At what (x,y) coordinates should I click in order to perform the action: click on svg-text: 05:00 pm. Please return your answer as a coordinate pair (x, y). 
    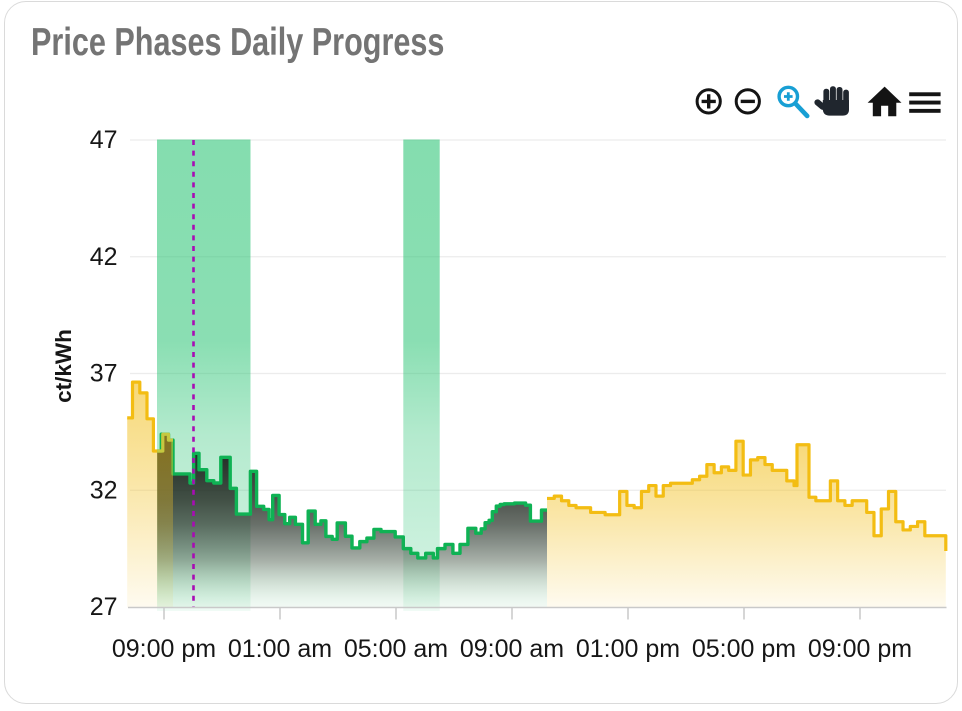
    Looking at the image, I should click on (744, 649).